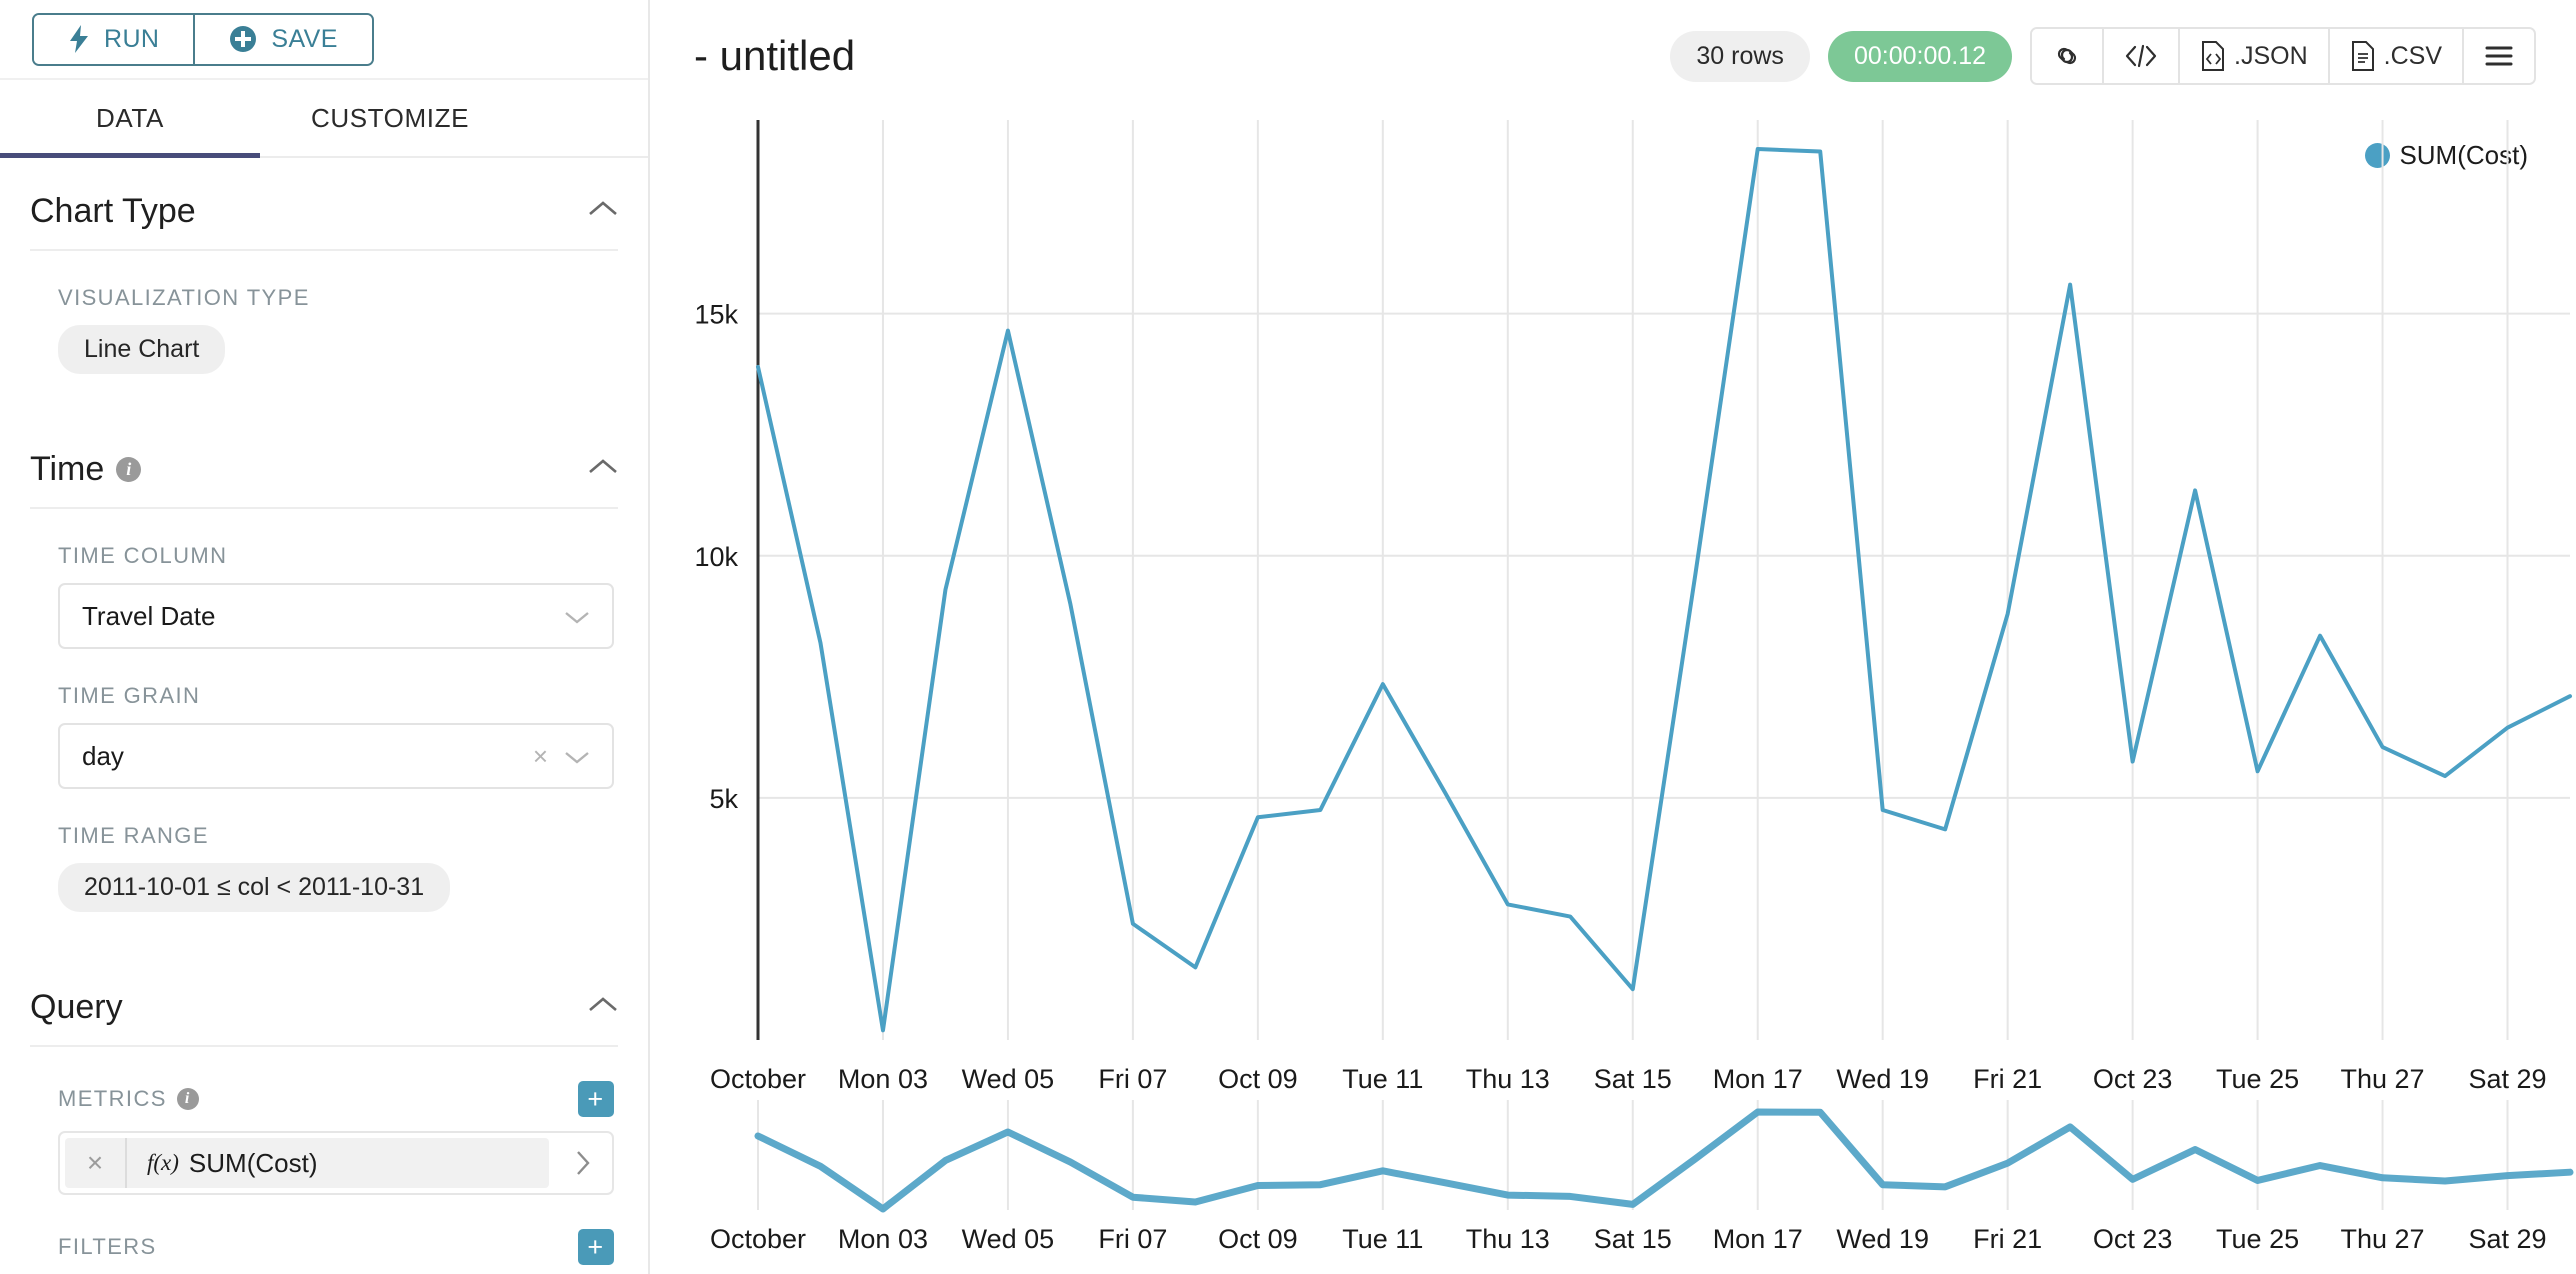 The image size is (2576, 1274). Describe the element at coordinates (1508, 1239) in the screenshot. I see `brush-x-tick-label: Thu 13` at that location.